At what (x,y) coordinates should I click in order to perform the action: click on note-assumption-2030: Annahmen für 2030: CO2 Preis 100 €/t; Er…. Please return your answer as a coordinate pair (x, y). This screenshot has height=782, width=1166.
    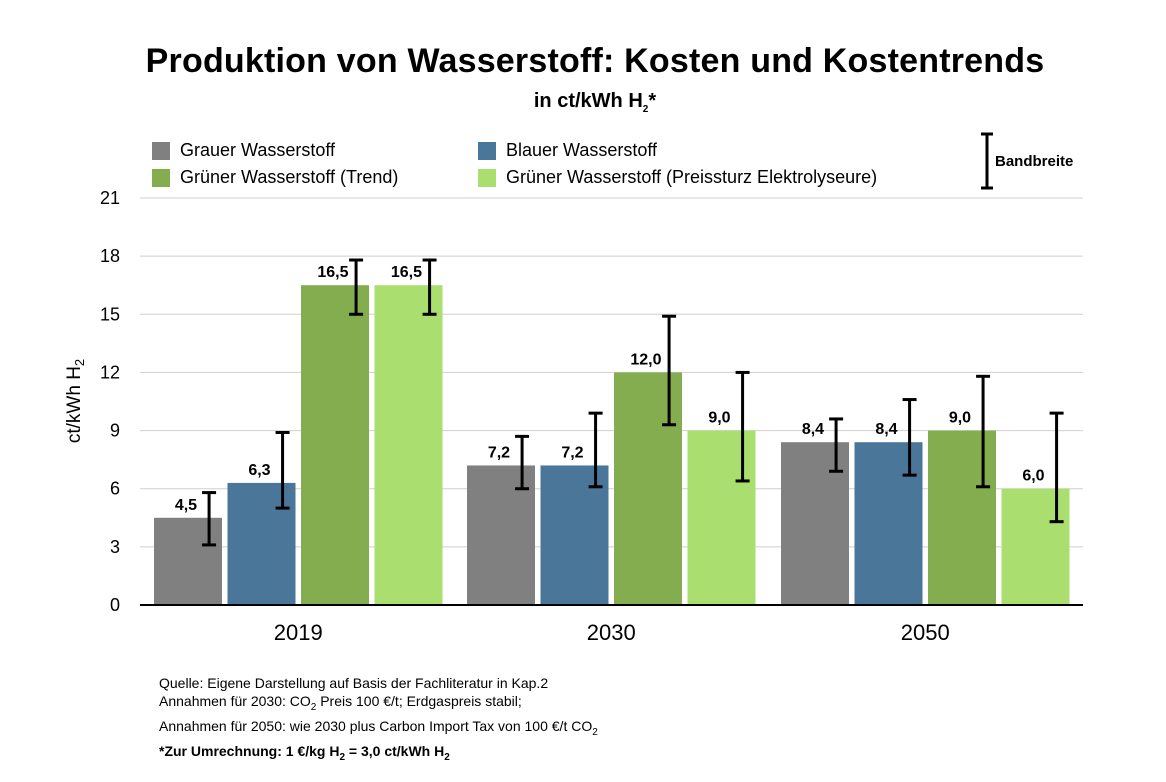
    Looking at the image, I should click on (340, 703).